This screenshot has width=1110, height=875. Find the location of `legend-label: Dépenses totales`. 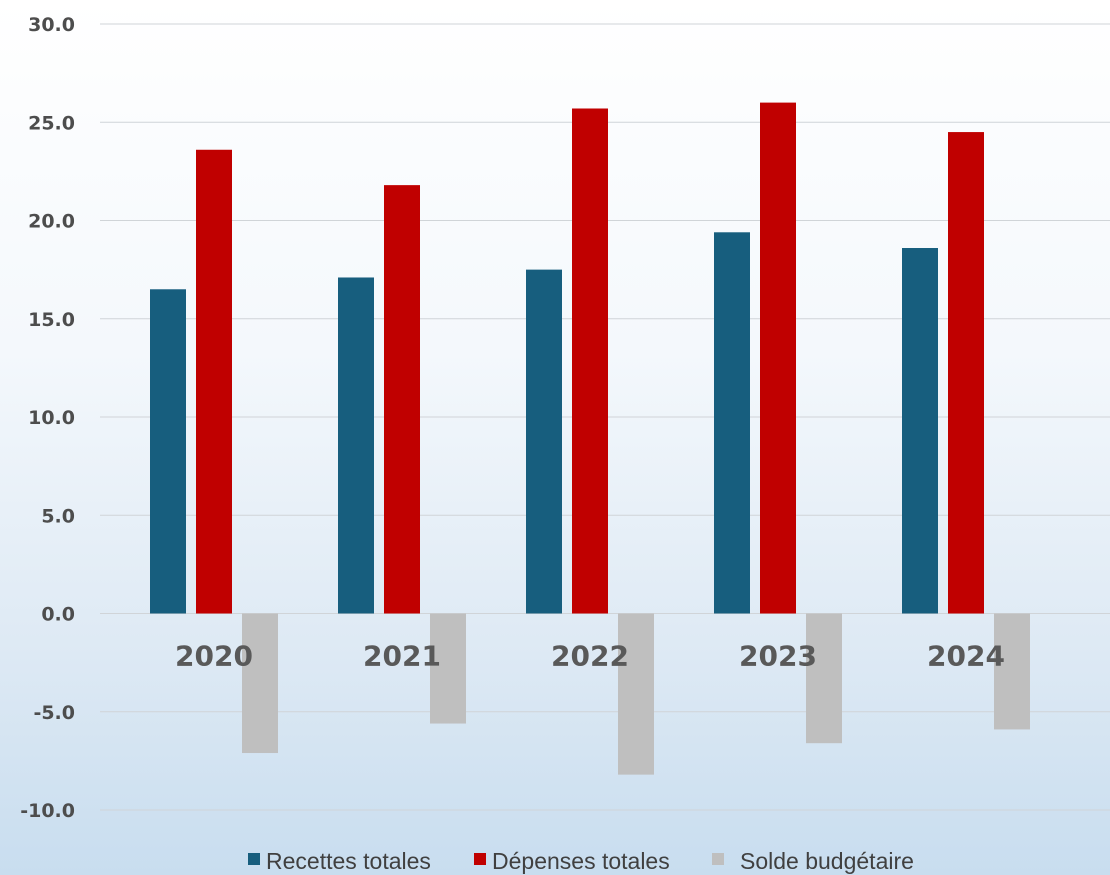

legend-label: Dépenses totales is located at coordinates (581, 861).